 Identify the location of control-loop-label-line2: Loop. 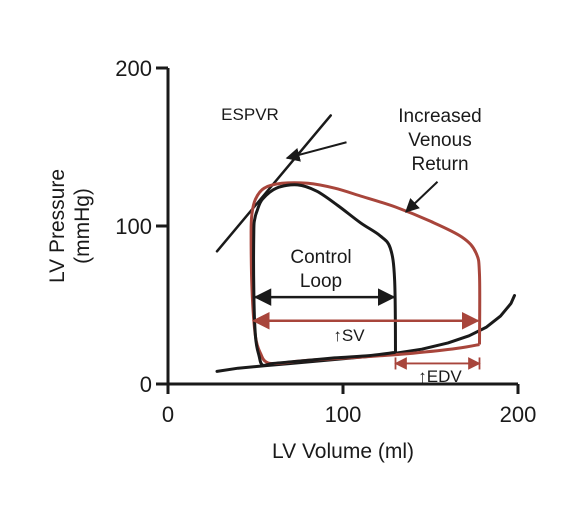
(321, 281).